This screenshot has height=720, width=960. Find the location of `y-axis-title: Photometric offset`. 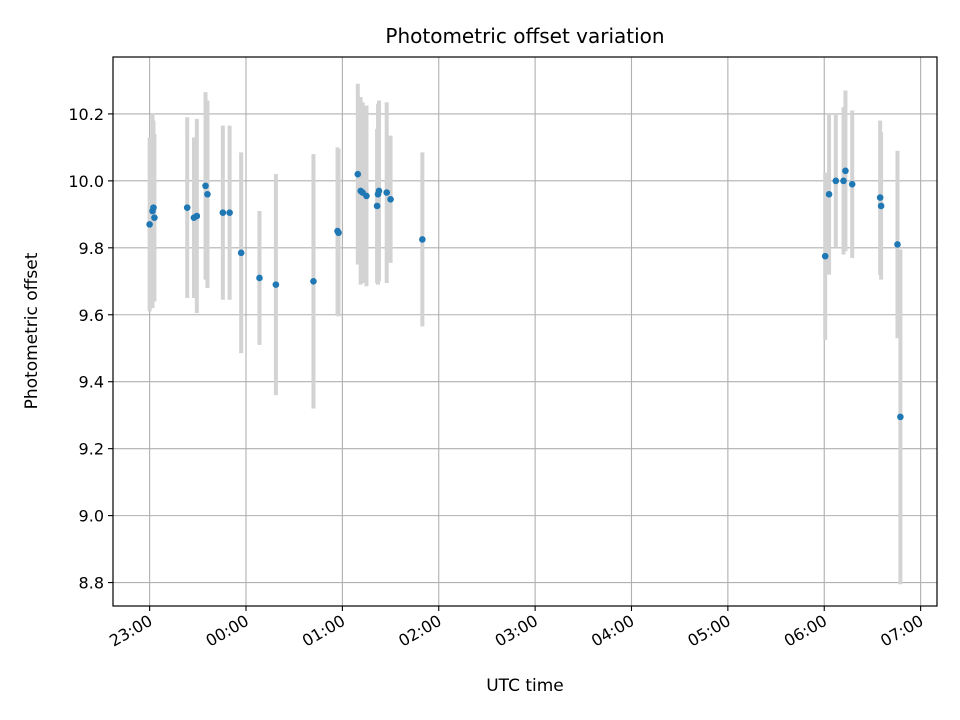

y-axis-title: Photometric offset is located at coordinates (32, 330).